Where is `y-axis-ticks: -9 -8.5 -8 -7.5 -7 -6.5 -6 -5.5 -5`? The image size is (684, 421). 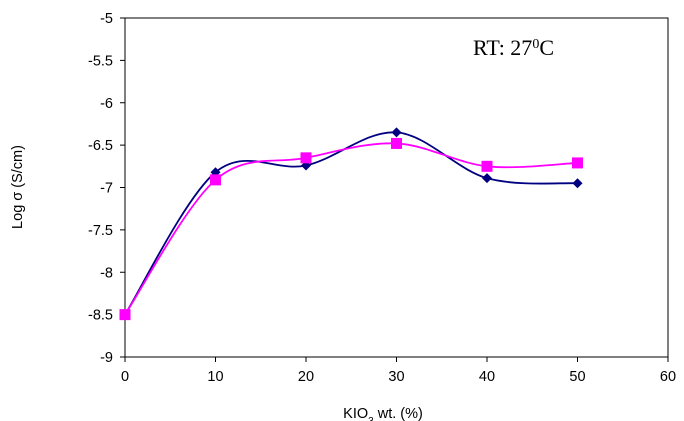 y-axis-ticks: -9 -8.5 -8 -7.5 -7 -6.5 -6 -5.5 -5 is located at coordinates (106, 188).